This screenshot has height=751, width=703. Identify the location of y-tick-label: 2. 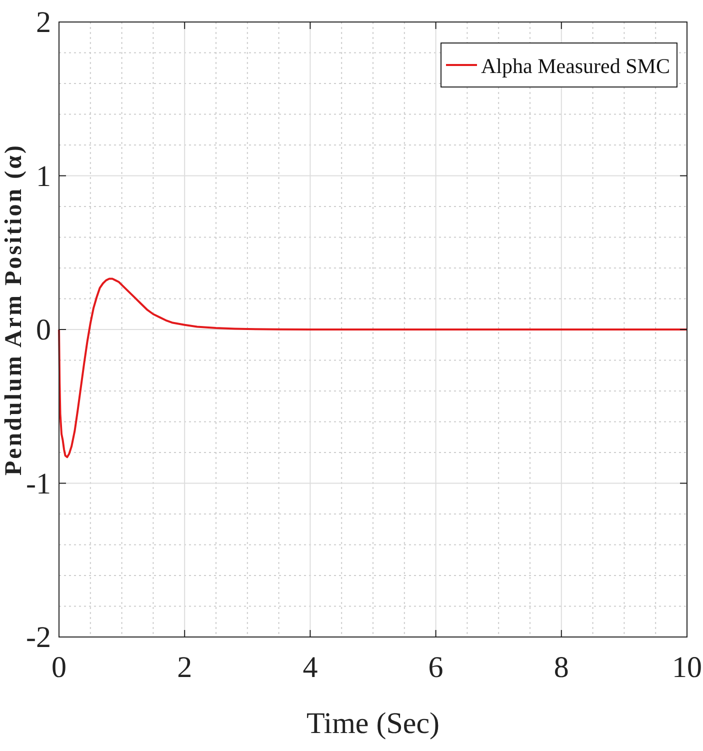
(43, 22).